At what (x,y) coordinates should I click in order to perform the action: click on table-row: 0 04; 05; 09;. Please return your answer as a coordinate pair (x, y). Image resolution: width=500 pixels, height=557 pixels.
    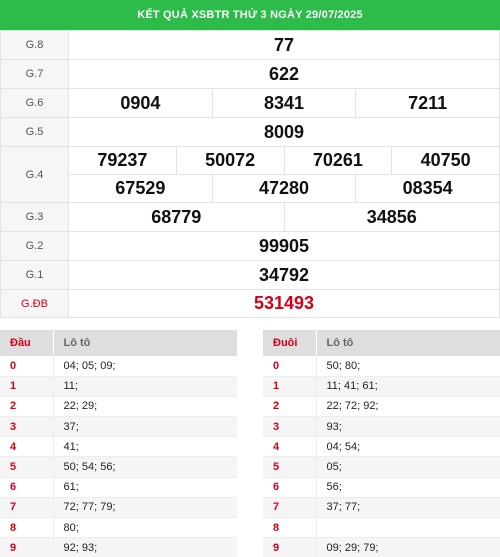
    Looking at the image, I should click on (118, 366).